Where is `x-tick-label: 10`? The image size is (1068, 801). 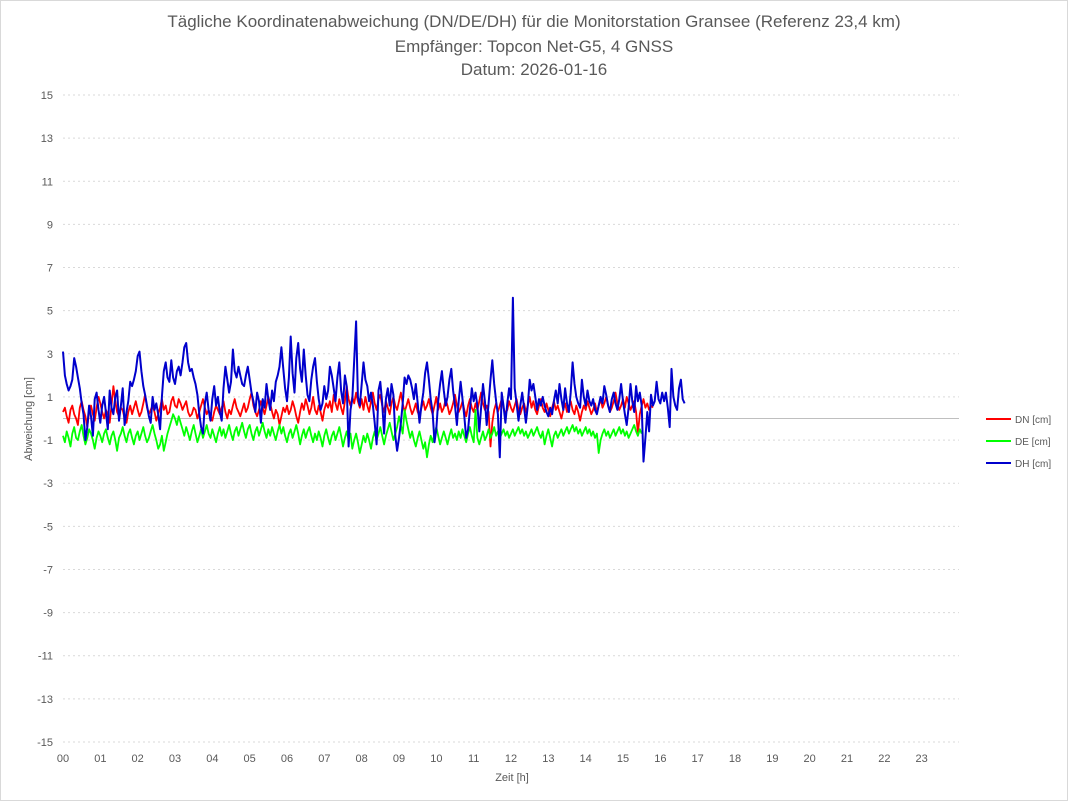 x-tick-label: 10 is located at coordinates (436, 759).